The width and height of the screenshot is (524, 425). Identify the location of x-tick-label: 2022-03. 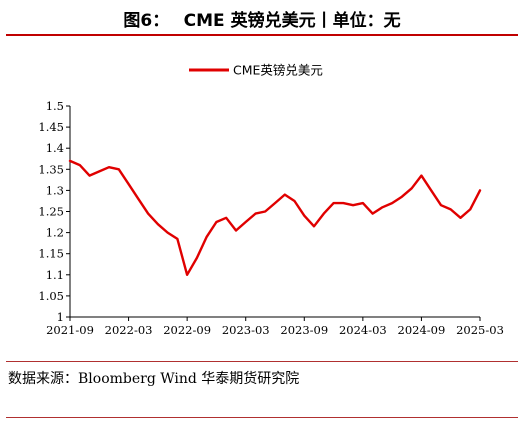
(129, 330).